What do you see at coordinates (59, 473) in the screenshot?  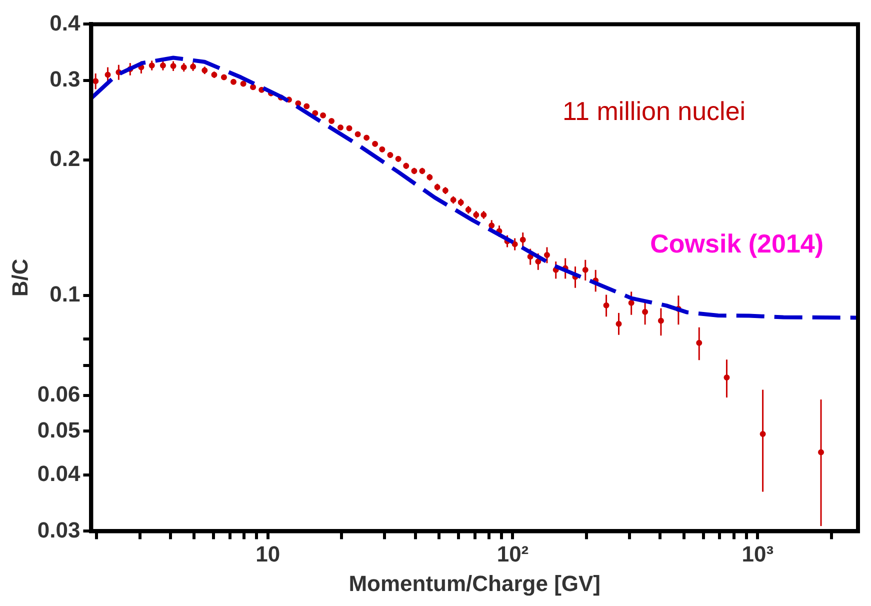 I see `y-tick-label: 0.04` at bounding box center [59, 473].